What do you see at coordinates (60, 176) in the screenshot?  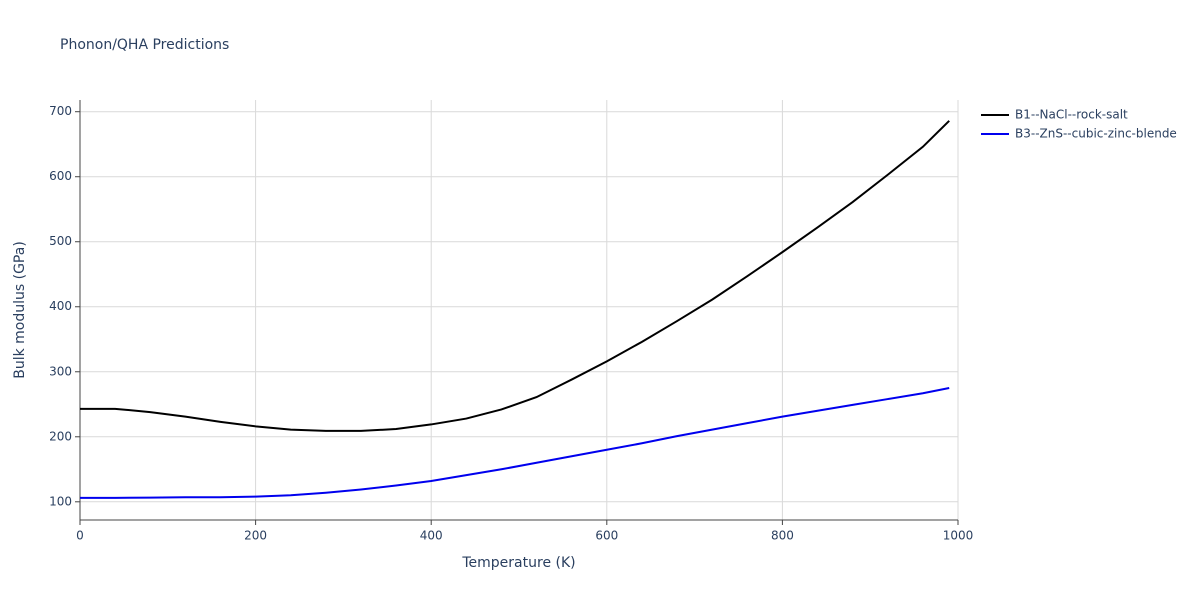 I see `y-tick-label: 600` at bounding box center [60, 176].